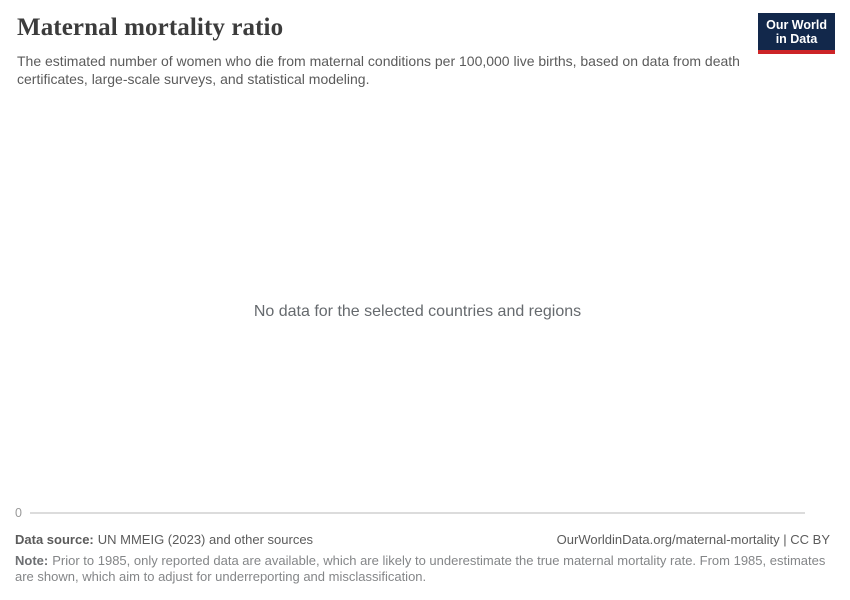  Describe the element at coordinates (54, 539) in the screenshot. I see `data-source-label: Data source:` at that location.